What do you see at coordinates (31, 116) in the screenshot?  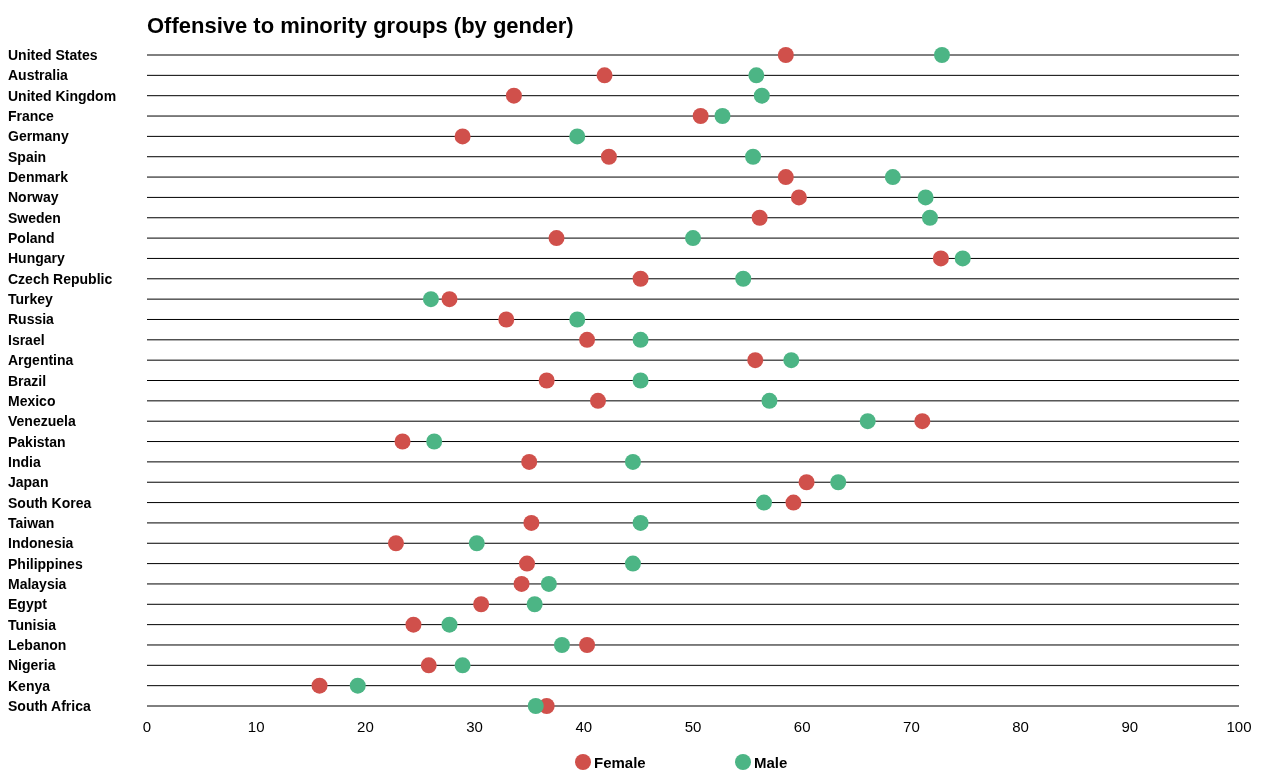 I see `y-tick-label: France` at bounding box center [31, 116].